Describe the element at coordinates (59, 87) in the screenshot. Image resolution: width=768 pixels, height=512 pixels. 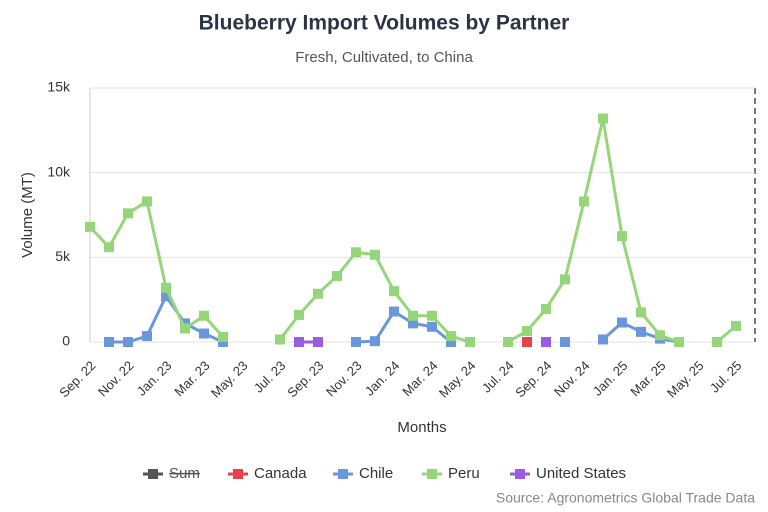
I see `y-tick-label: 15k` at that location.